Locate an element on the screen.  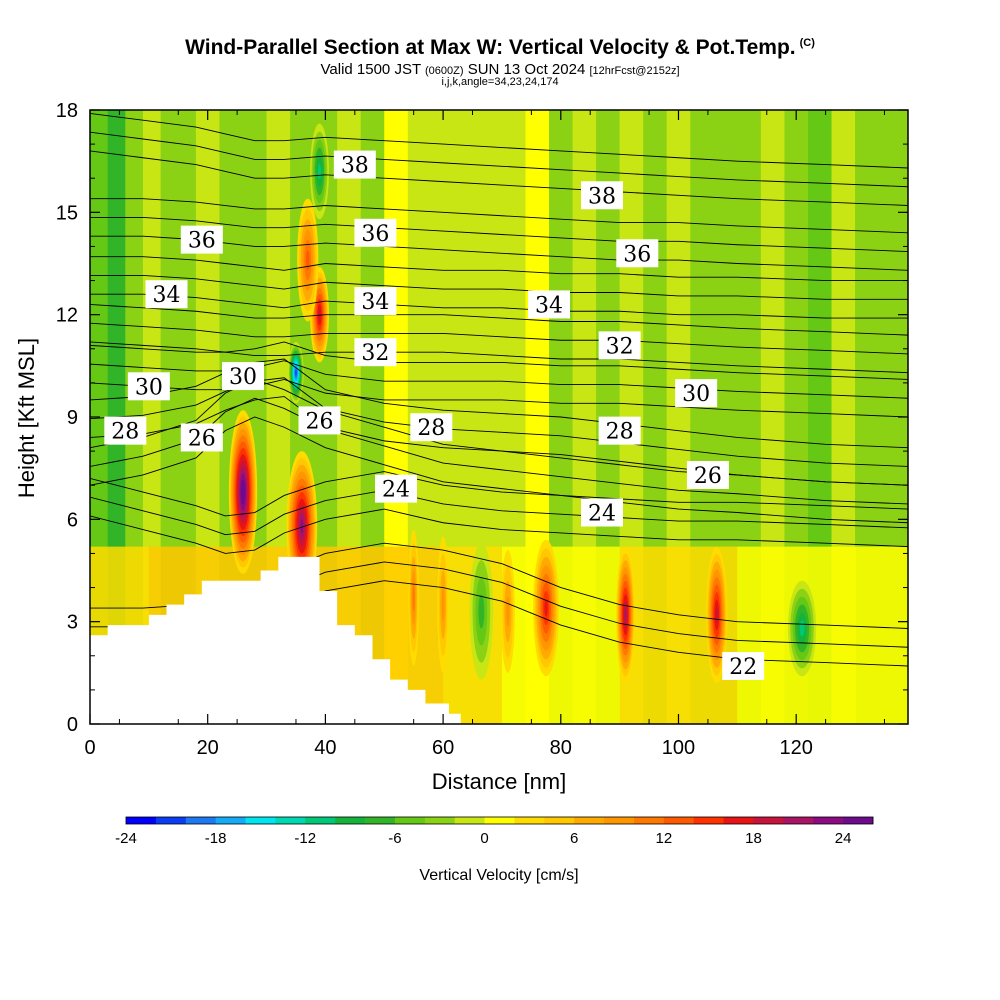
contour-label-text: 26 is located at coordinates (708, 476).